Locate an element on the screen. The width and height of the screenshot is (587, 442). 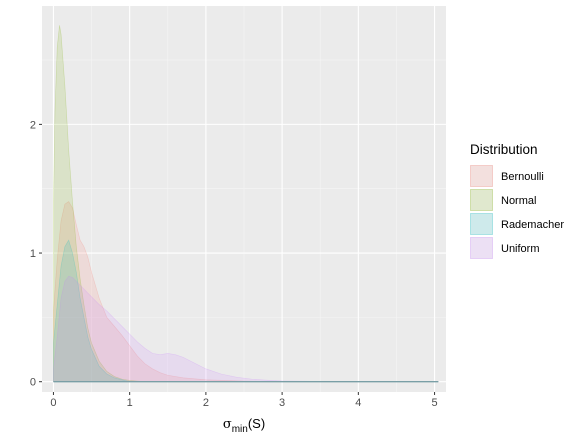
legend-key-bernoulli is located at coordinates (481, 176).